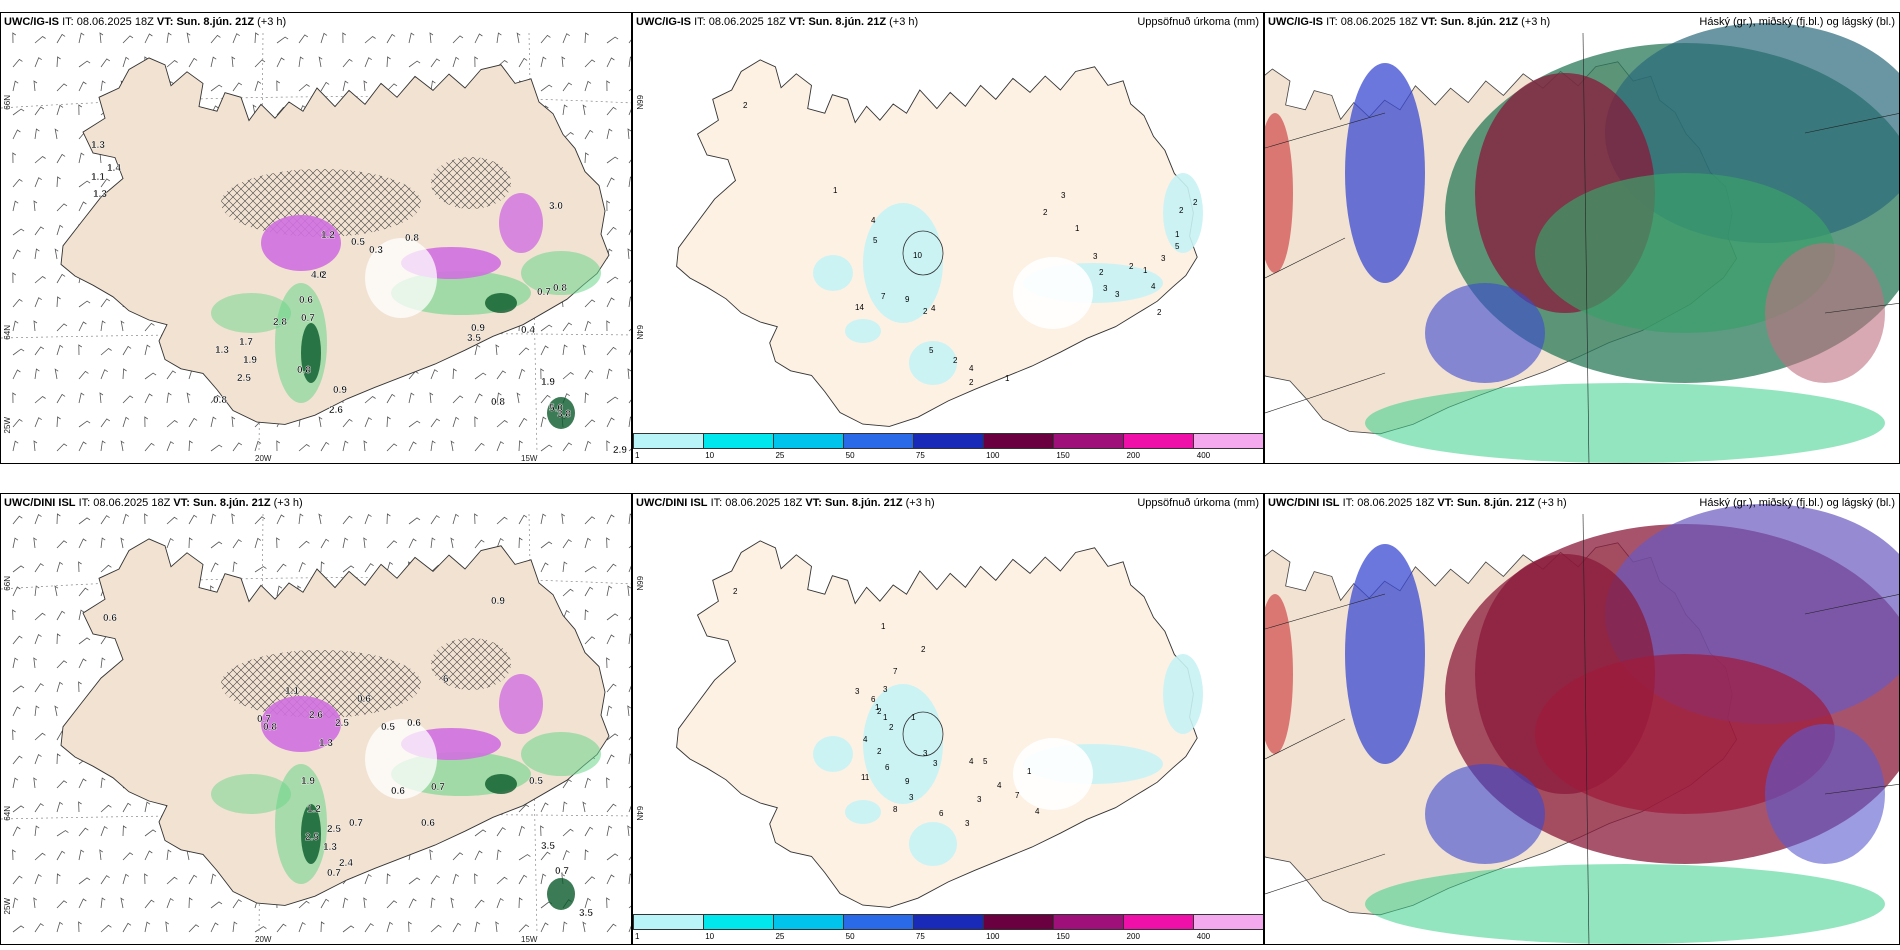 The image size is (1900, 950). What do you see at coordinates (7, 906) in the screenshot?
I see `lon-label-left: 25W` at bounding box center [7, 906].